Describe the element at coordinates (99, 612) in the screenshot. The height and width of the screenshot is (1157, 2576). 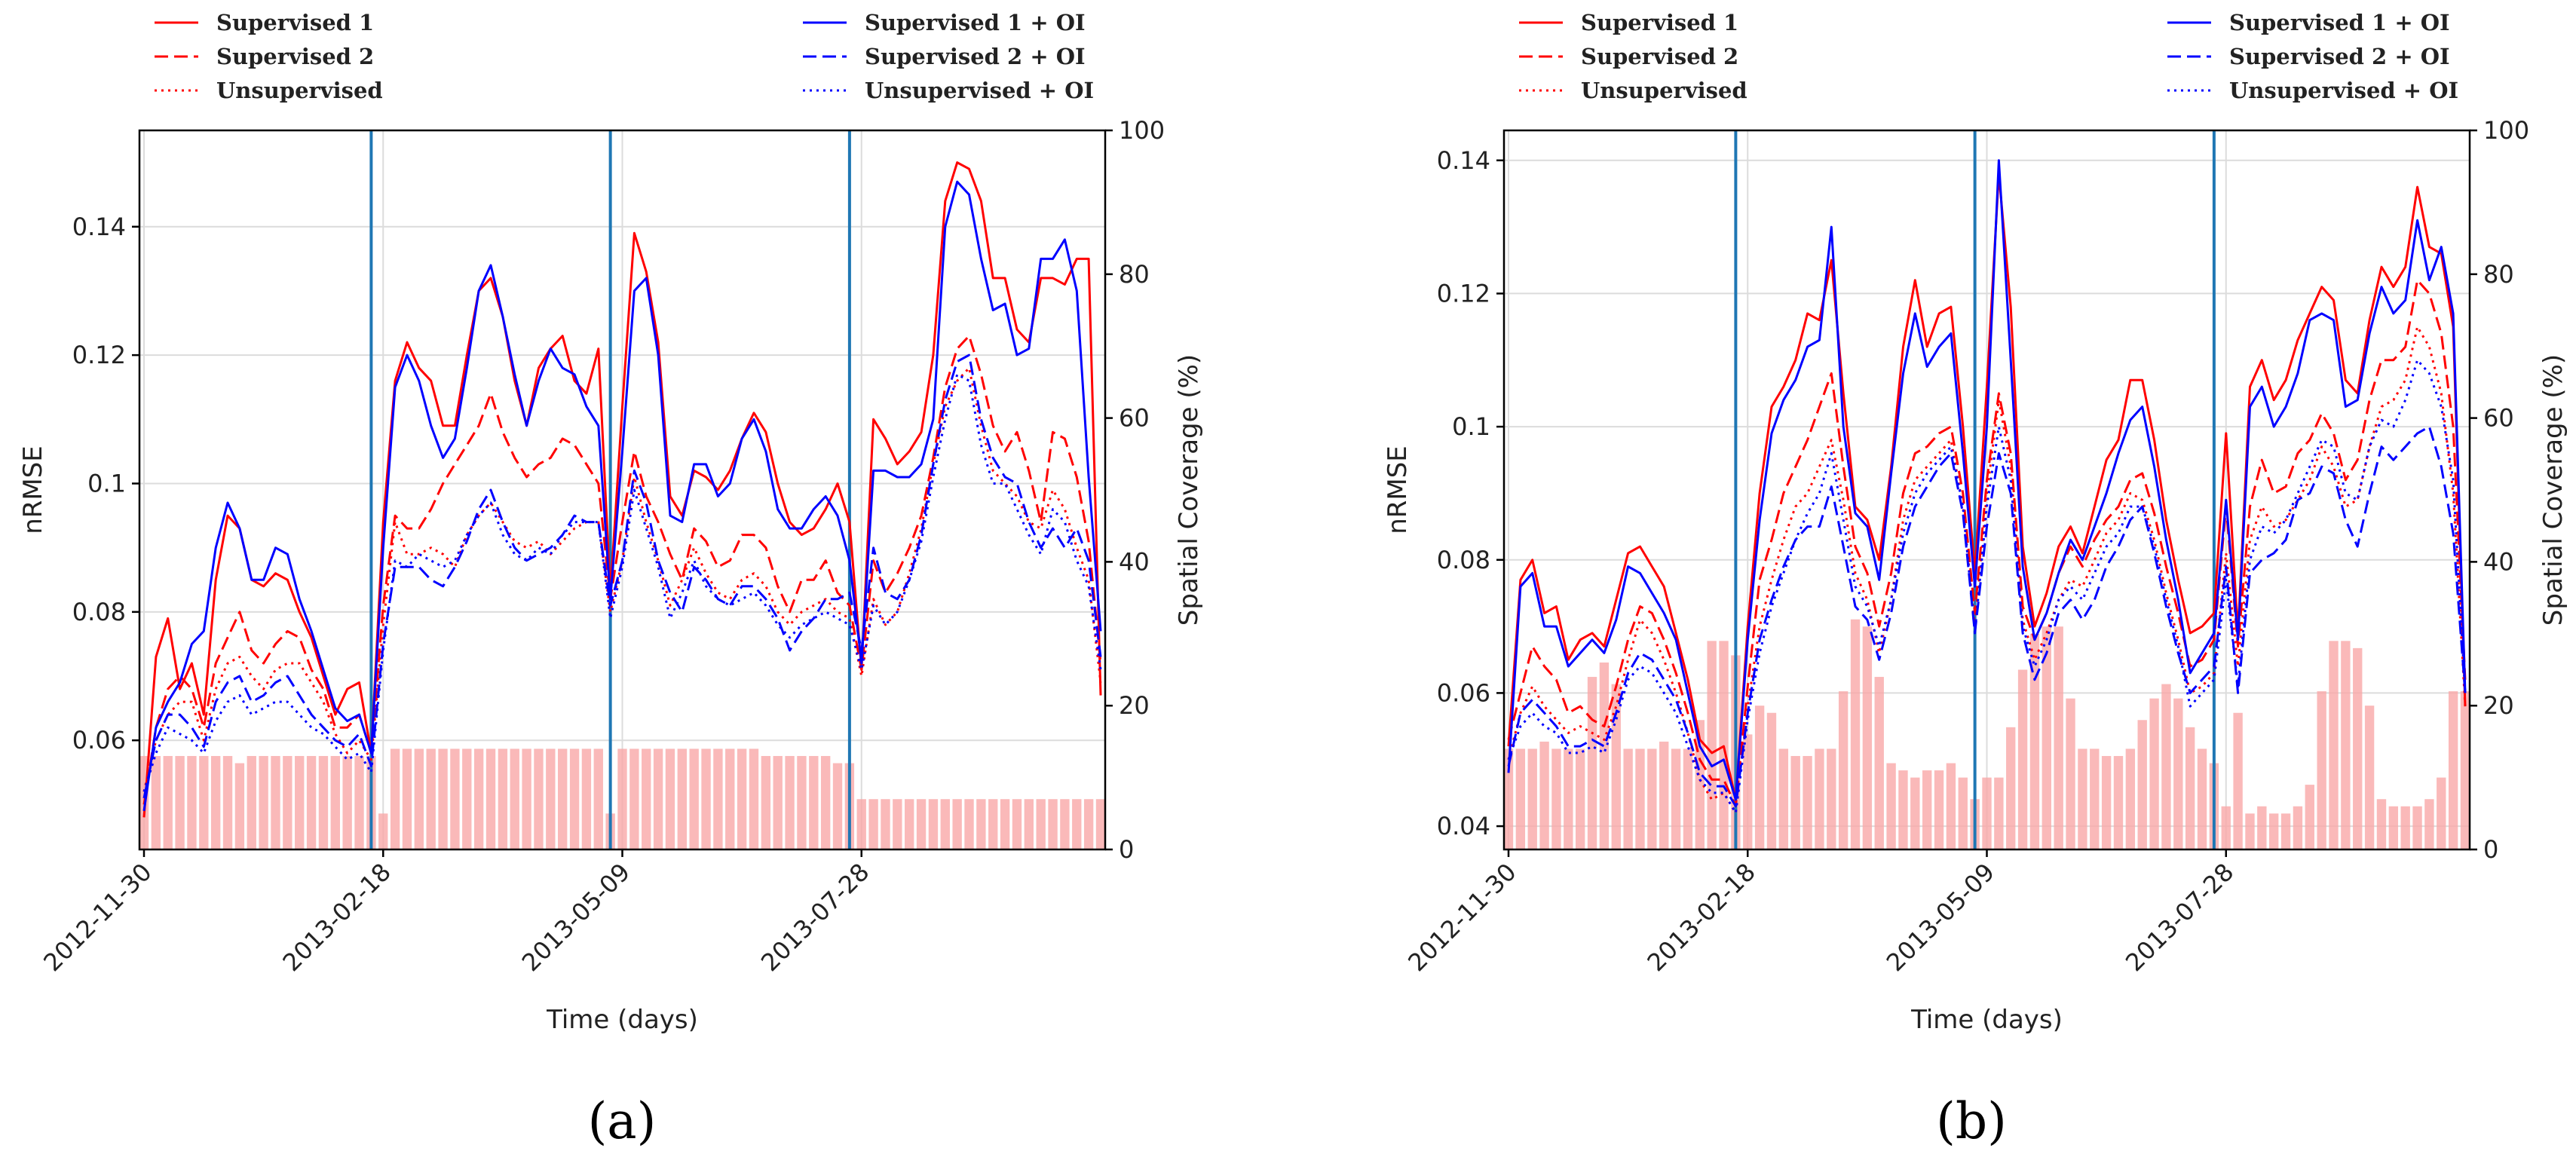
I see `y-tick-label: 0.08` at that location.